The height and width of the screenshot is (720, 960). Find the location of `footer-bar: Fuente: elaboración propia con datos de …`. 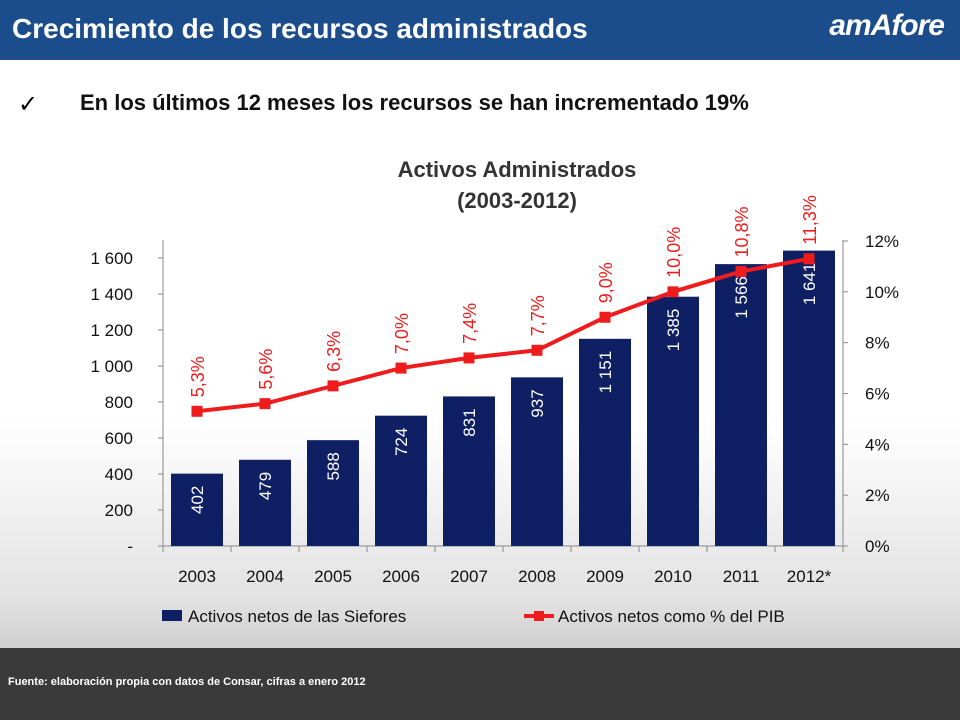

footer-bar: Fuente: elaboración propia con datos de … is located at coordinates (480, 684).